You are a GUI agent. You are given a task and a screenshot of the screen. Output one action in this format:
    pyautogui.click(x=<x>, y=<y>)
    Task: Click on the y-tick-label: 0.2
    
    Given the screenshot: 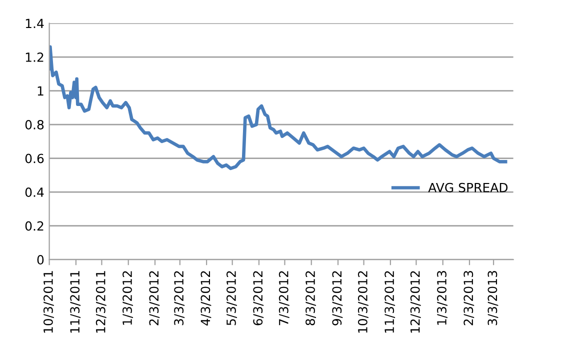 What is the action you would take?
    pyautogui.click(x=34, y=226)
    